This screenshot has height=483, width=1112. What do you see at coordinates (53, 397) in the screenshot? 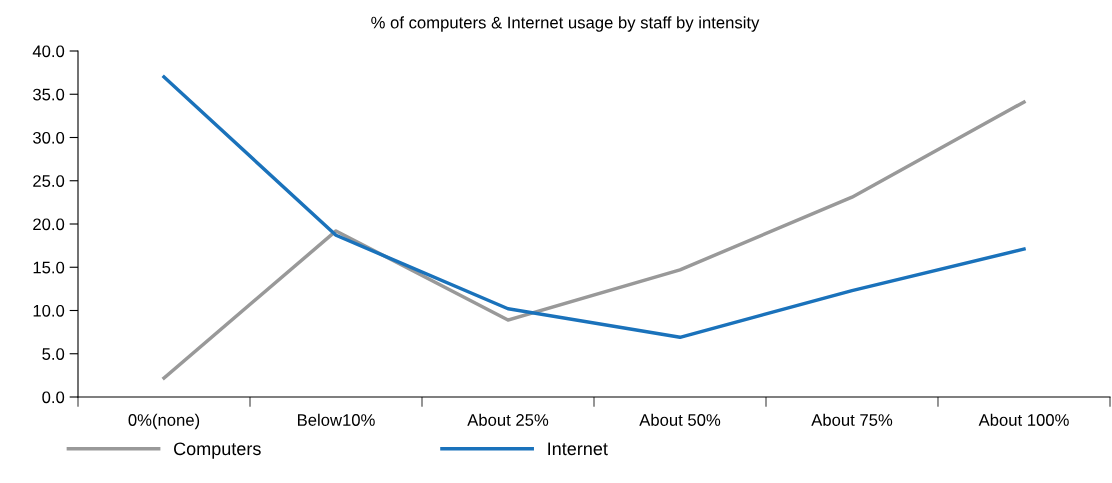
I see `y-tick-label: 0.0` at bounding box center [53, 397].